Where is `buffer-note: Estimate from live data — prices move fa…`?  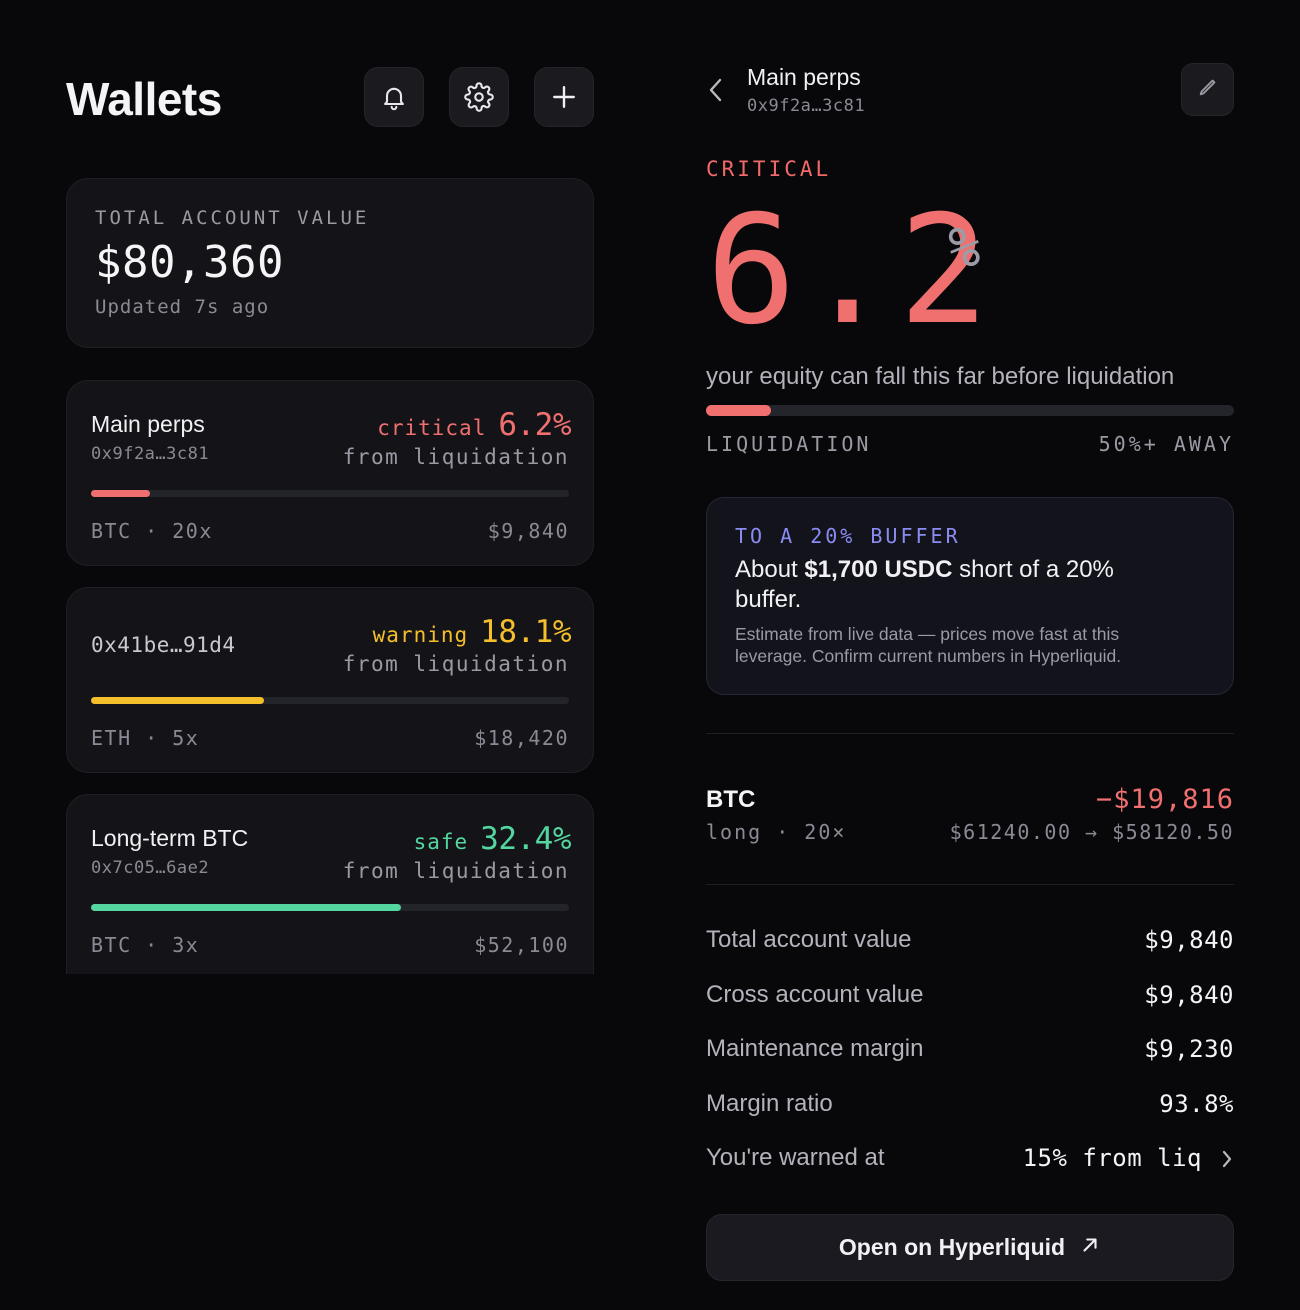 buffer-note: Estimate from live data — prices move fa… is located at coordinates (928, 645).